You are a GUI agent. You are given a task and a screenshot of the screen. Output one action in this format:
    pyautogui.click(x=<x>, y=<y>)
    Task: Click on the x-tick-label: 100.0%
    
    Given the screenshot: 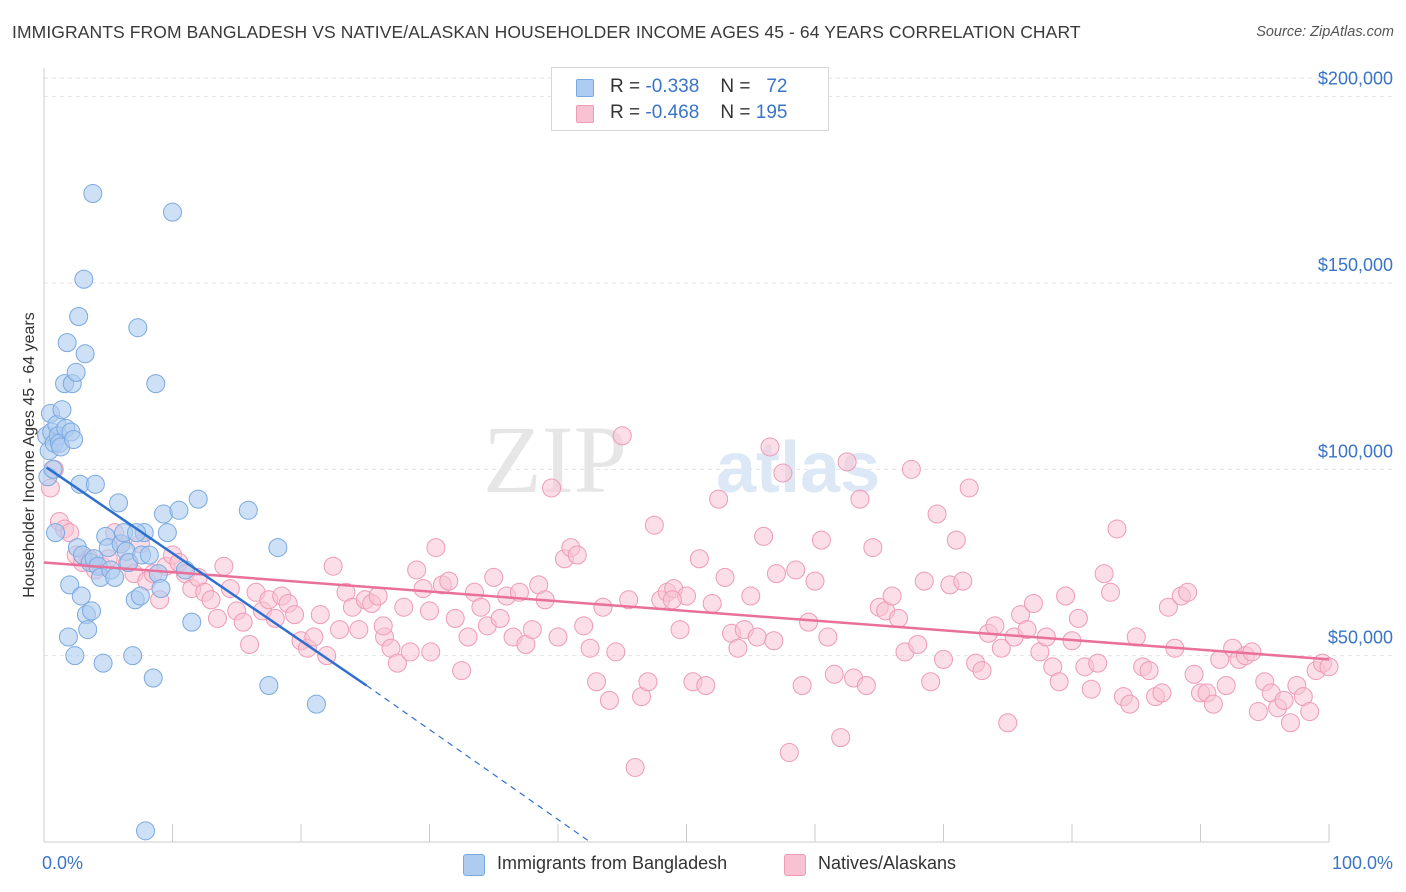 What is the action you would take?
    pyautogui.click(x=1362, y=863)
    